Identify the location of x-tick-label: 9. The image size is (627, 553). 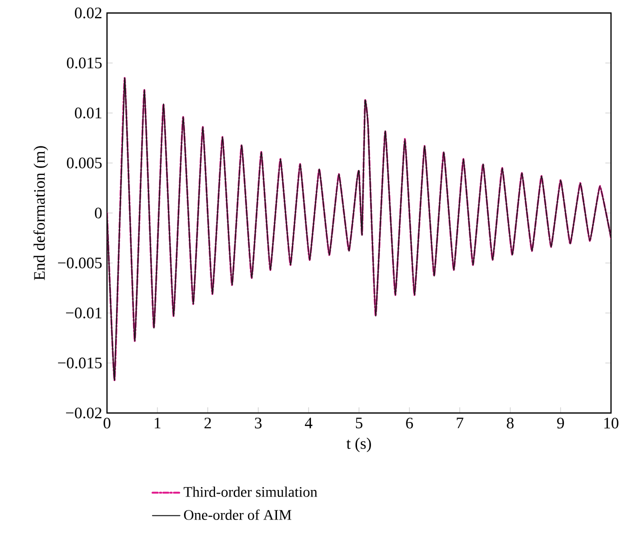
(560, 423).